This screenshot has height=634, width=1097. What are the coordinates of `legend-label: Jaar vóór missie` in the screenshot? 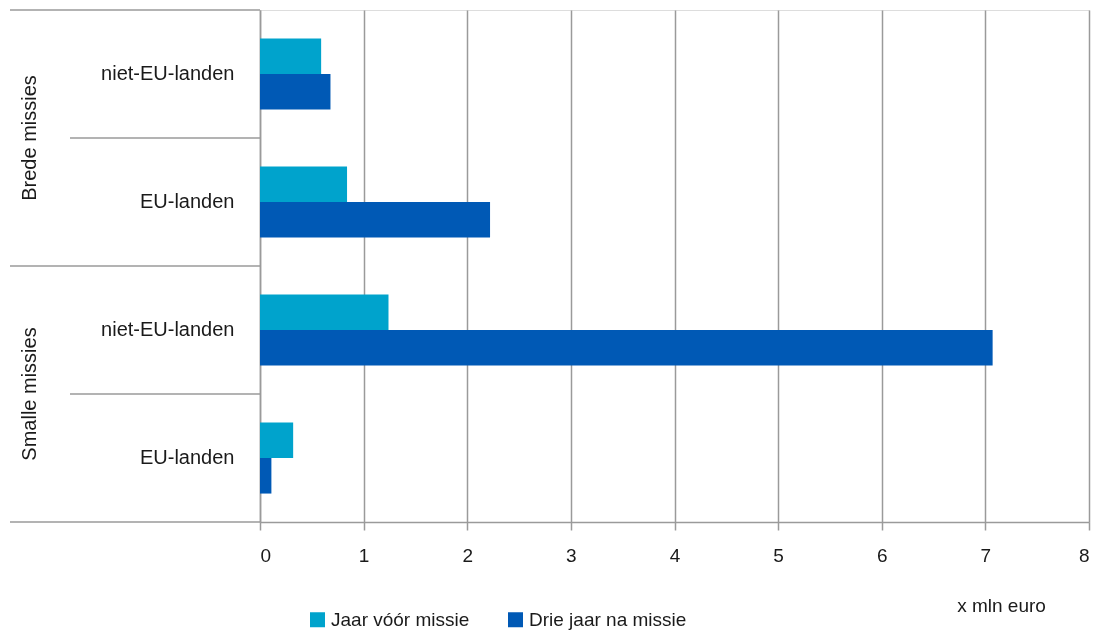 It's located at (400, 619).